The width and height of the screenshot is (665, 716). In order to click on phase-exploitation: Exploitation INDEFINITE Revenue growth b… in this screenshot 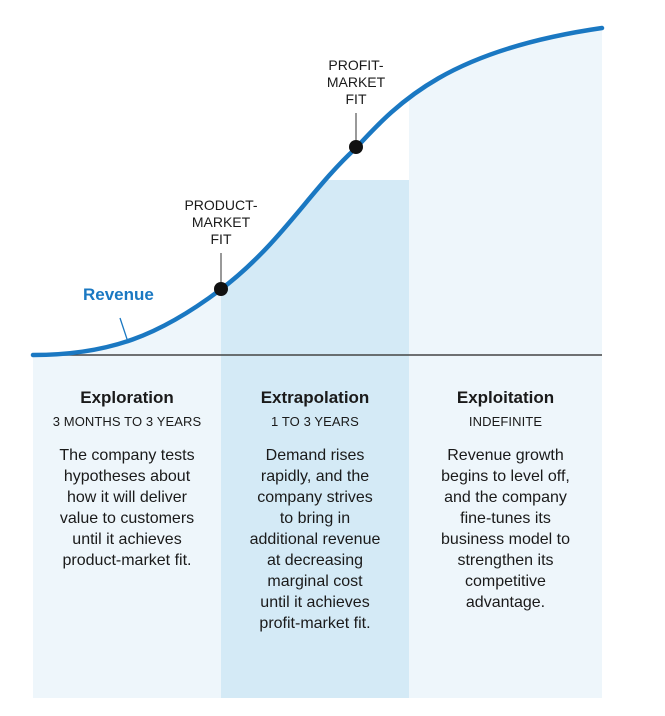, I will do `click(505, 484)`.